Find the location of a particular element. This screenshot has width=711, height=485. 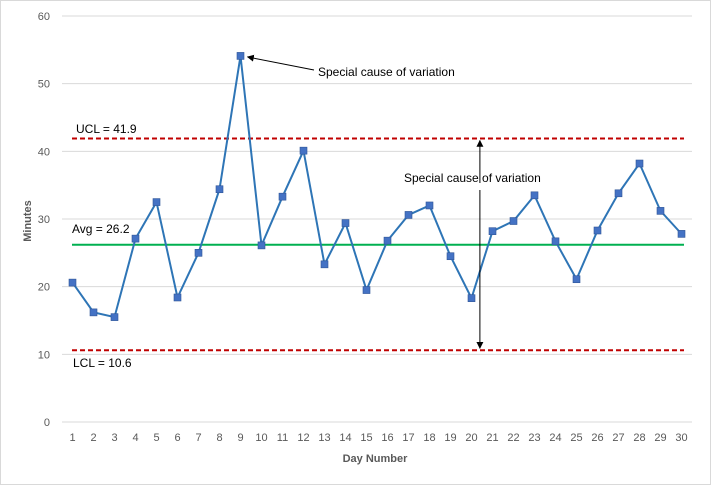

x-tick-10: 10 is located at coordinates (261, 438).